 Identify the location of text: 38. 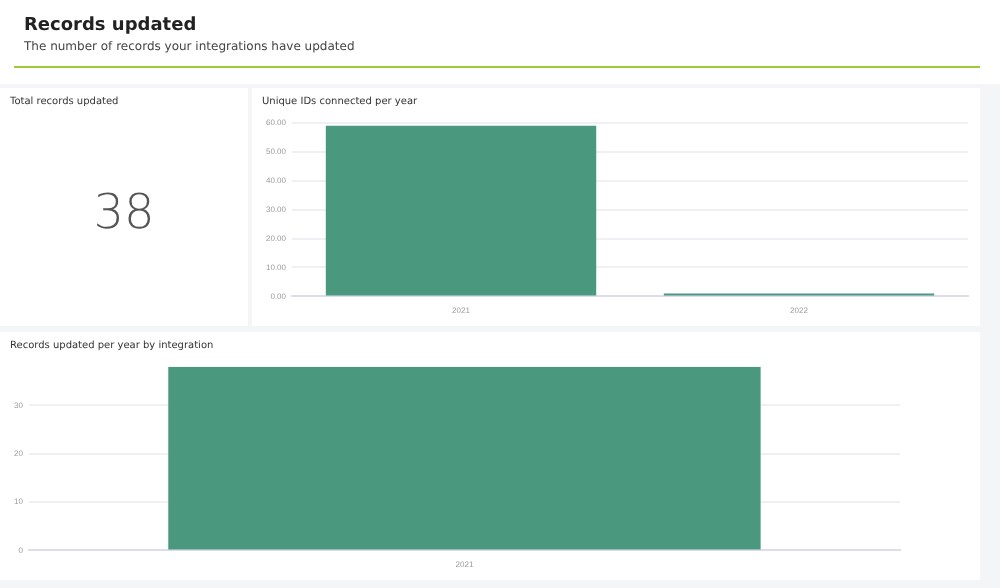
(124, 212).